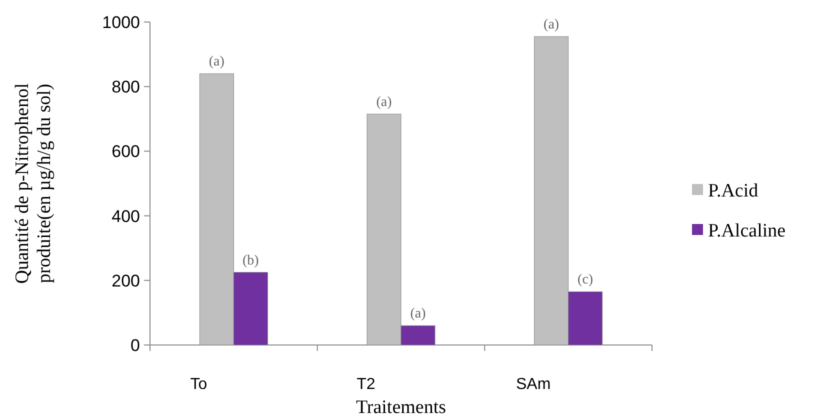 The width and height of the screenshot is (837, 419). What do you see at coordinates (33, 183) in the screenshot?
I see `y-axis-title: Quantité de p-Nitrophenol produite(en µg/h/g du sol)` at bounding box center [33, 183].